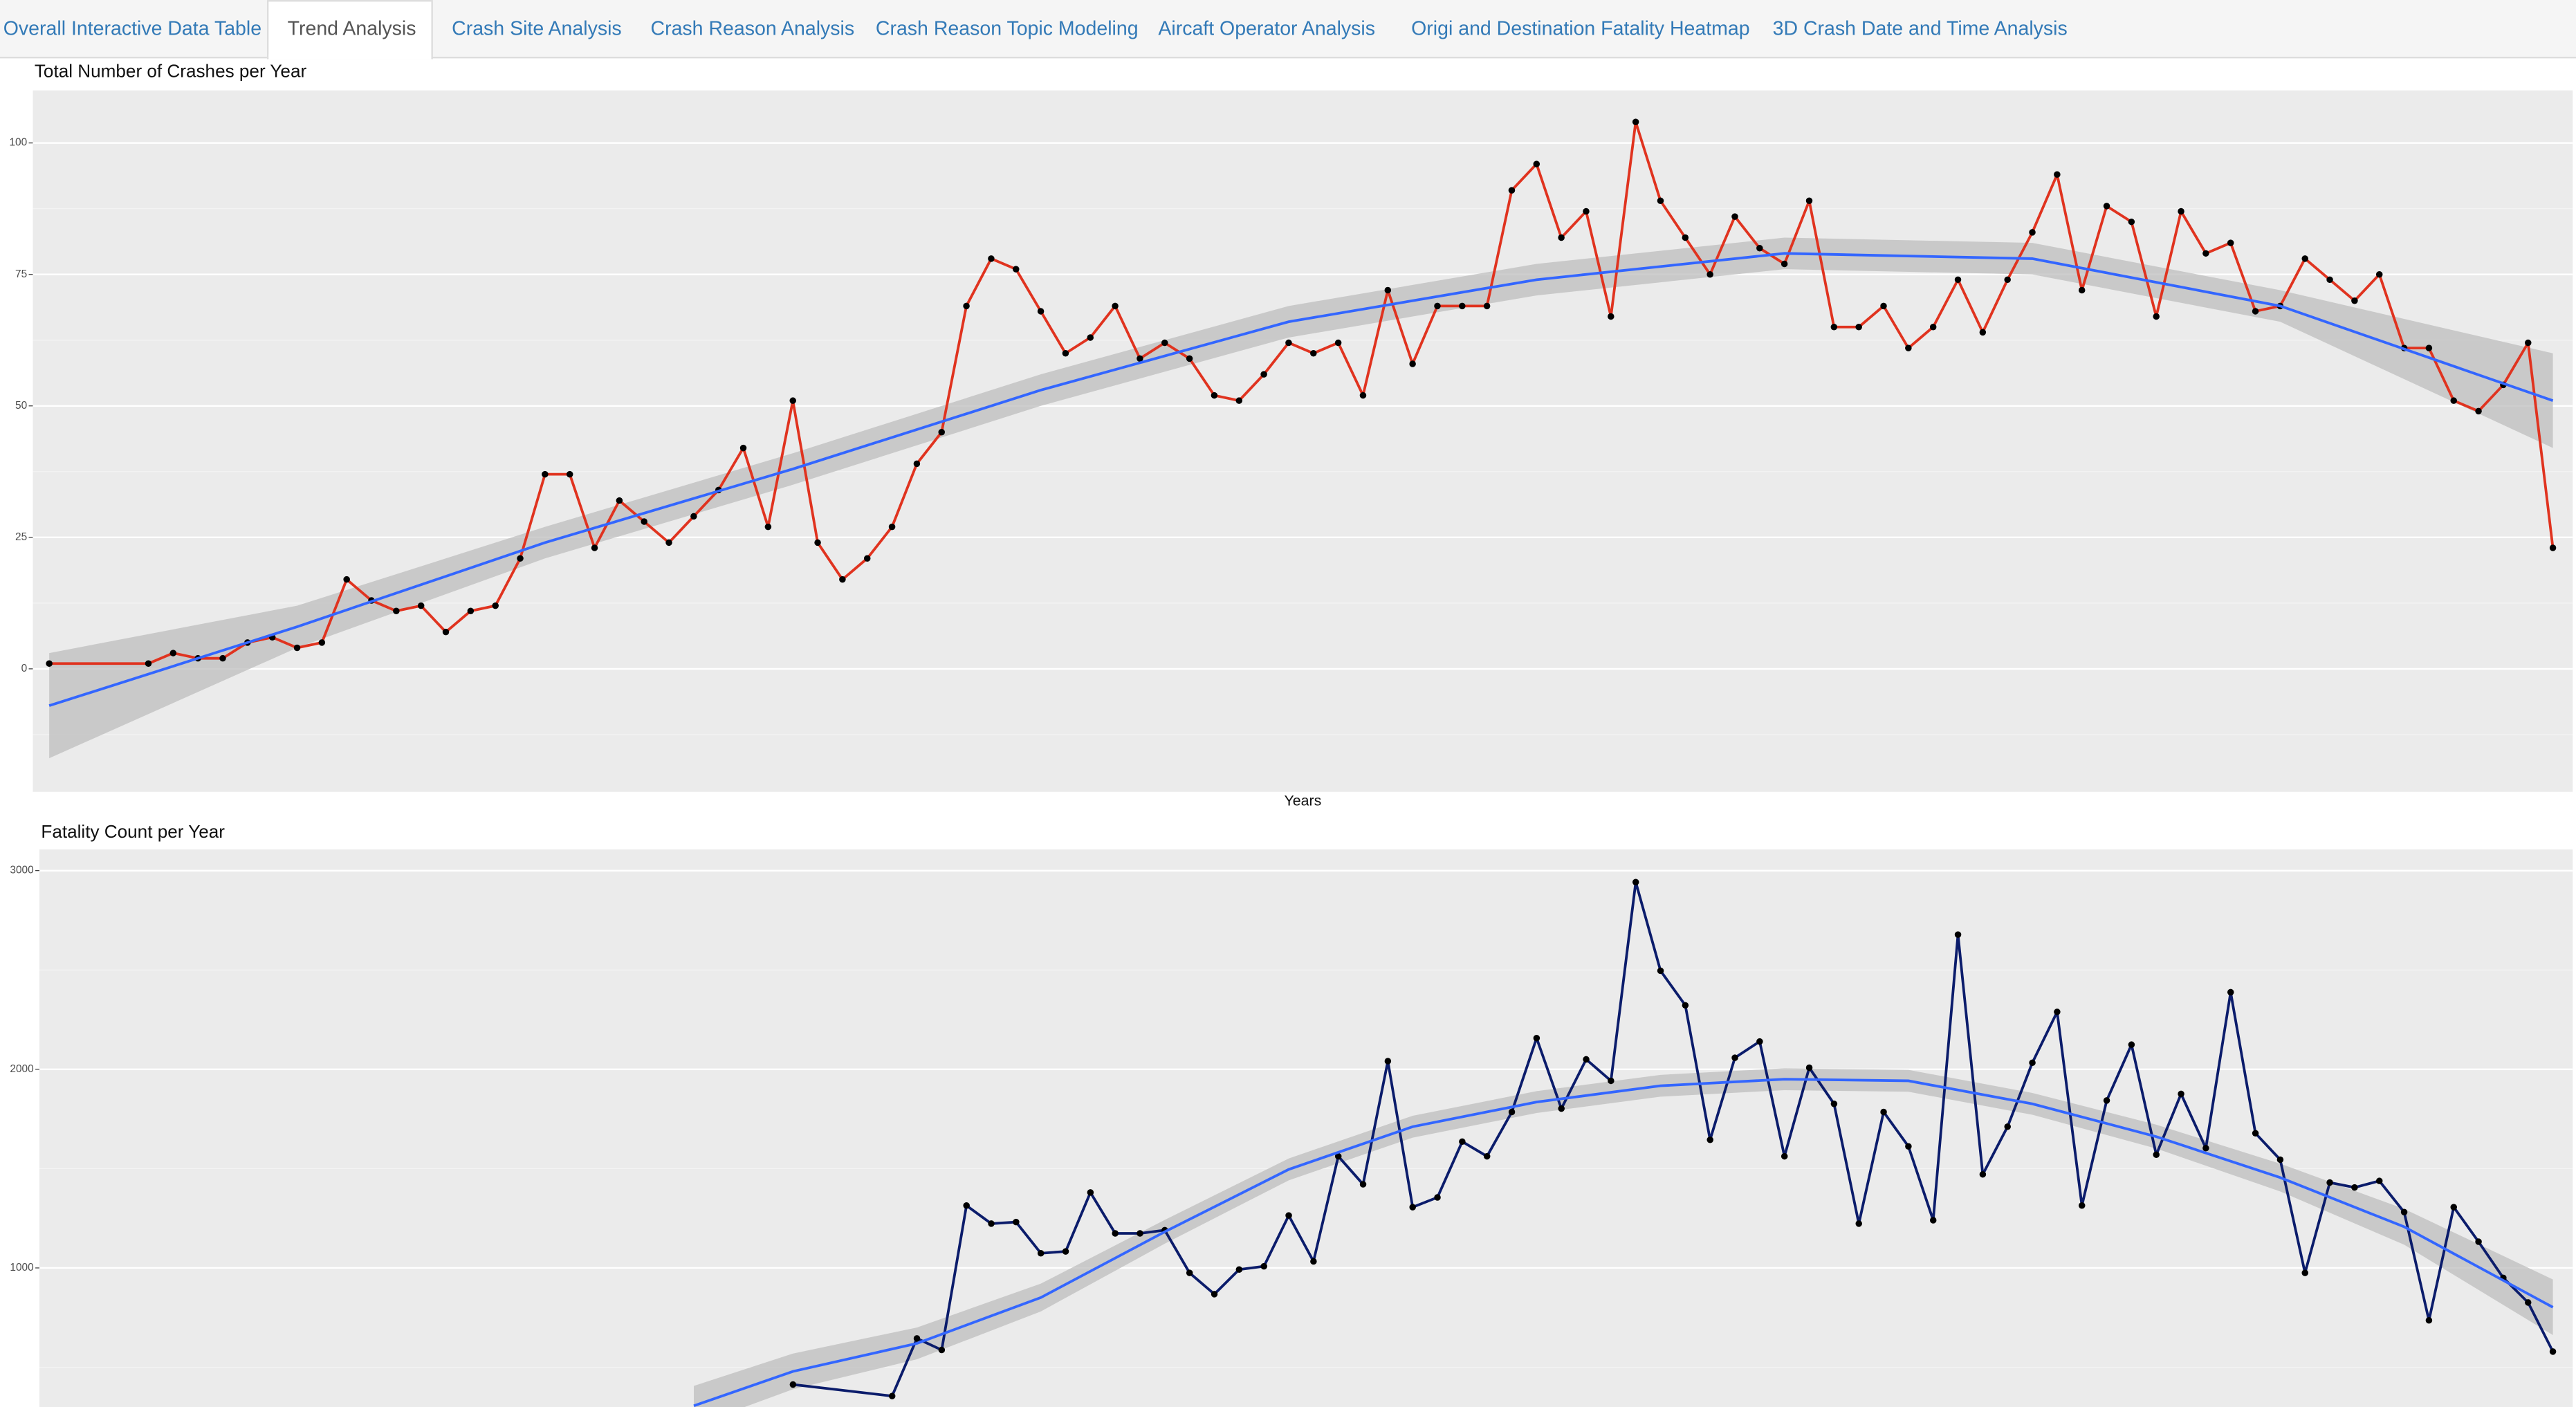 The height and width of the screenshot is (1407, 2576). I want to click on tab-active-bg, so click(349, 30).